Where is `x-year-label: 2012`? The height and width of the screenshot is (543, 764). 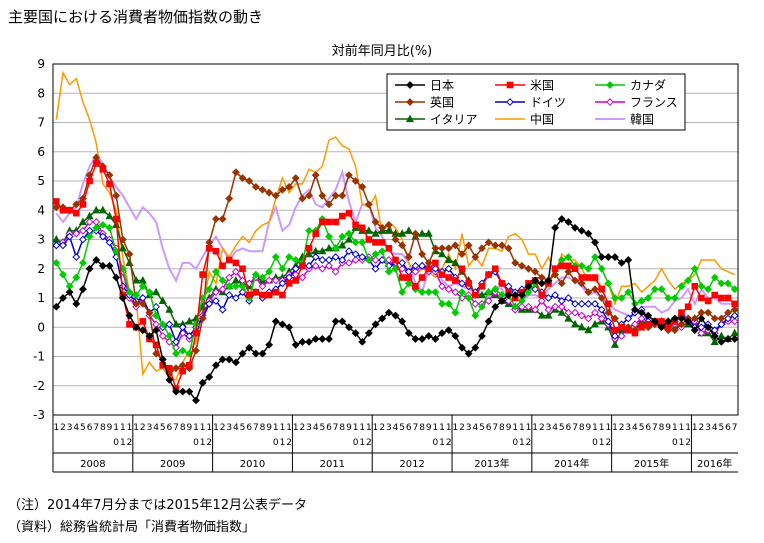 x-year-label: 2012 is located at coordinates (411, 464).